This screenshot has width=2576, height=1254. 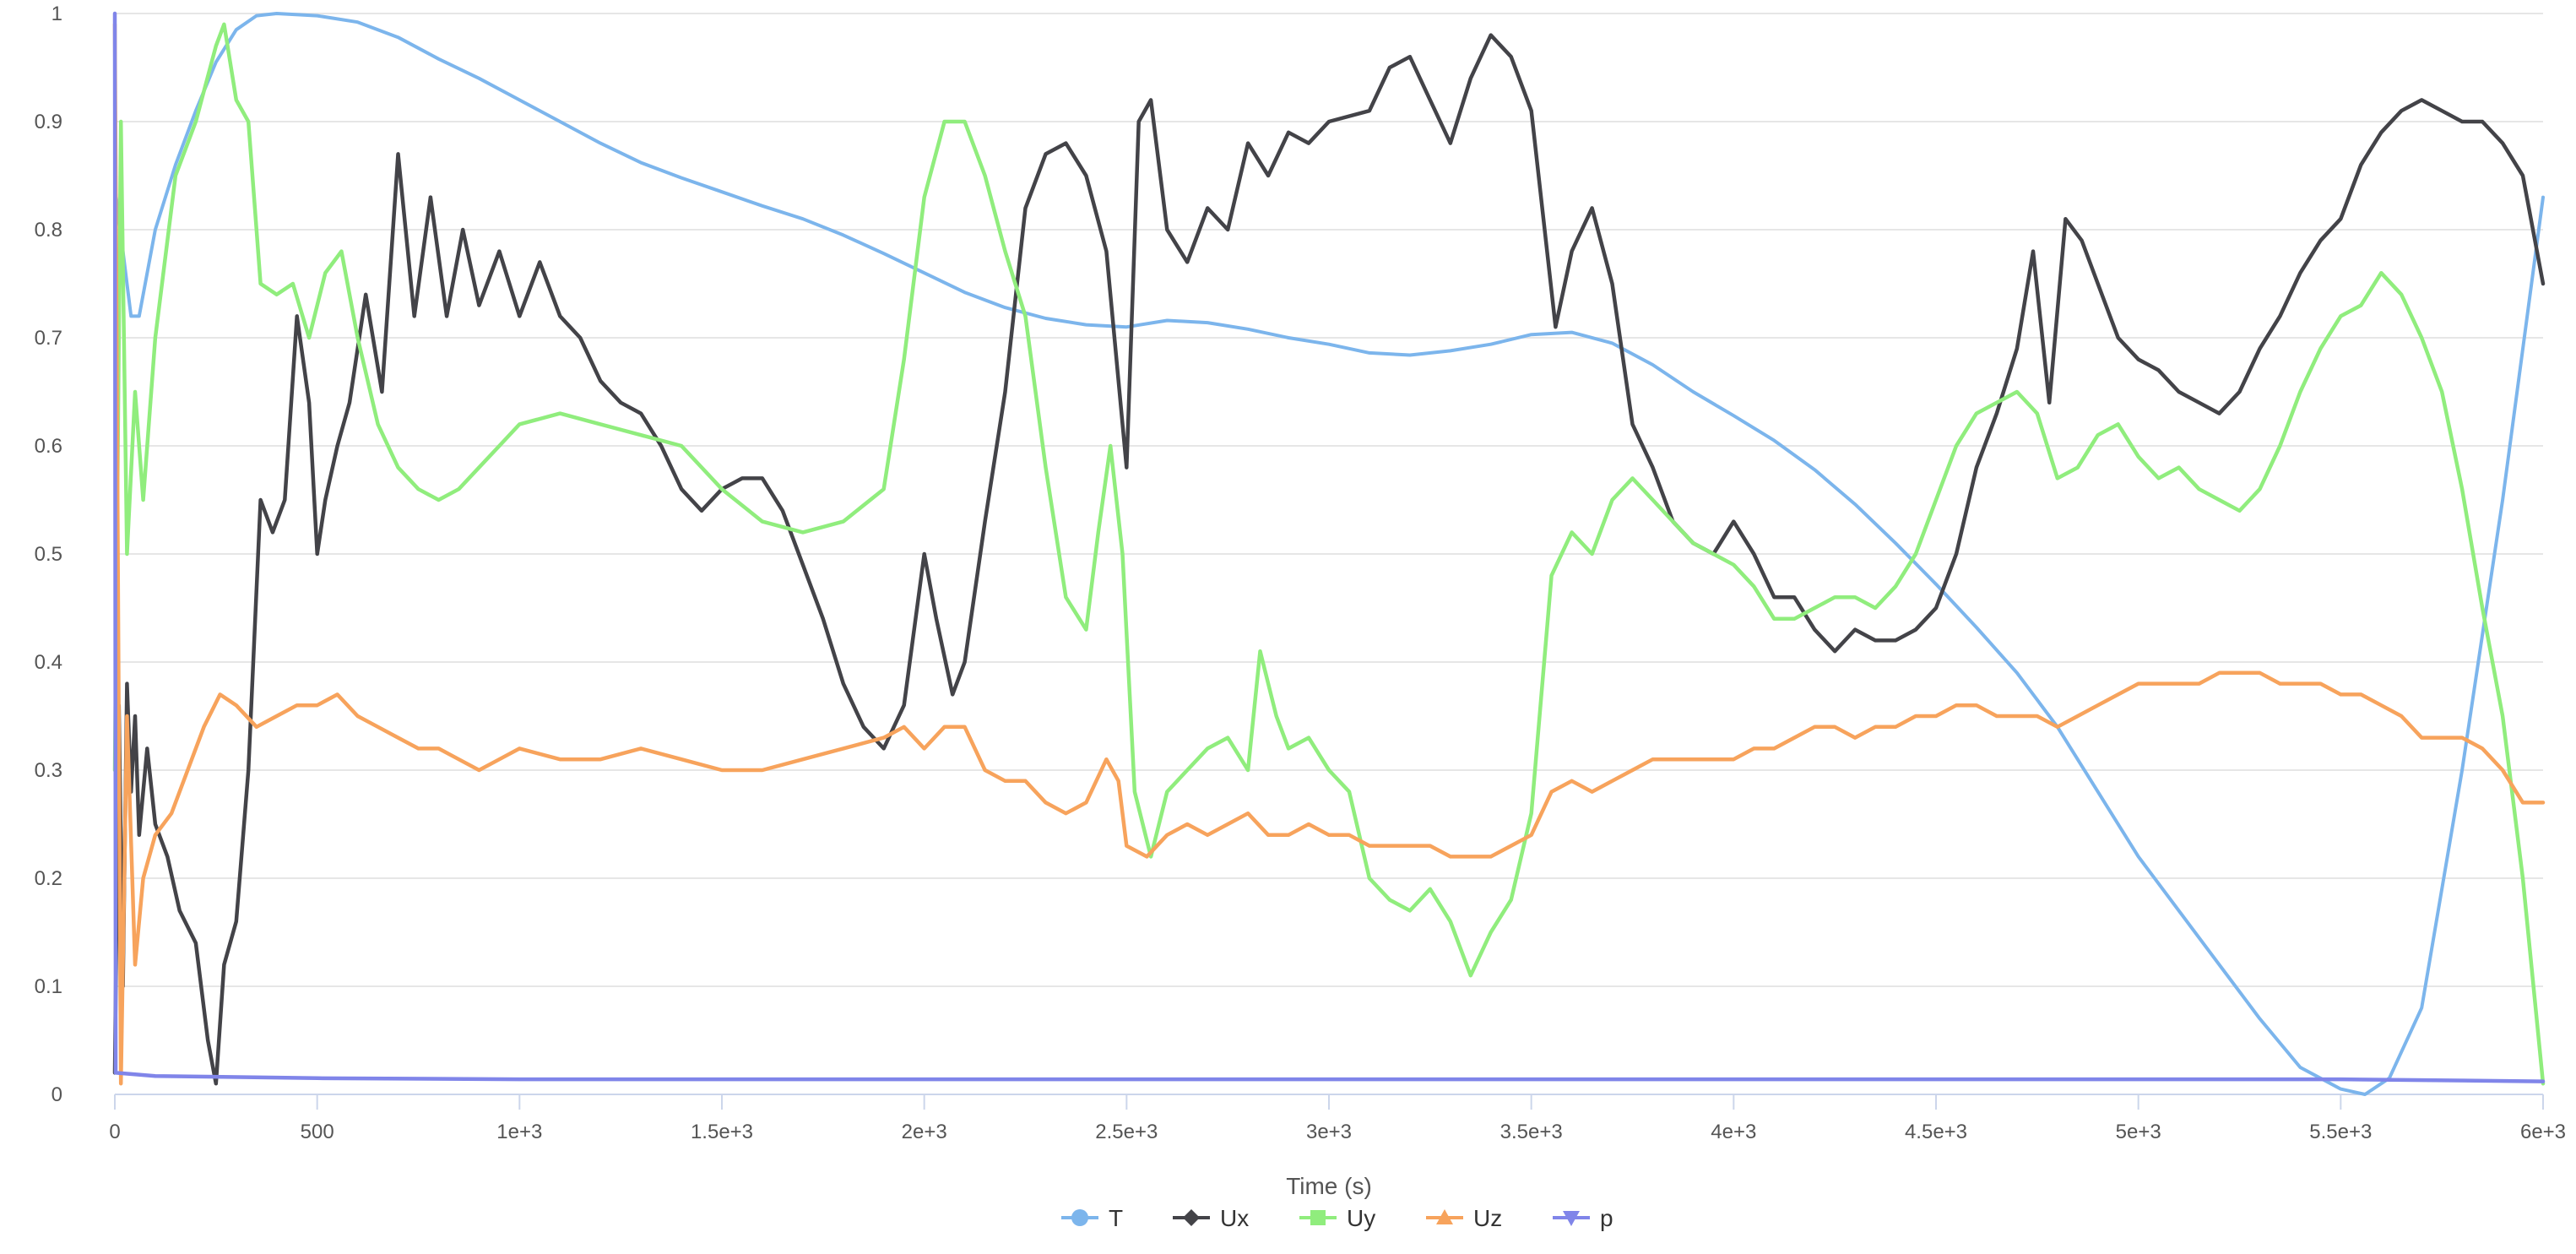 I want to click on x-tick-label: 5.5e+3, so click(x=2340, y=1132).